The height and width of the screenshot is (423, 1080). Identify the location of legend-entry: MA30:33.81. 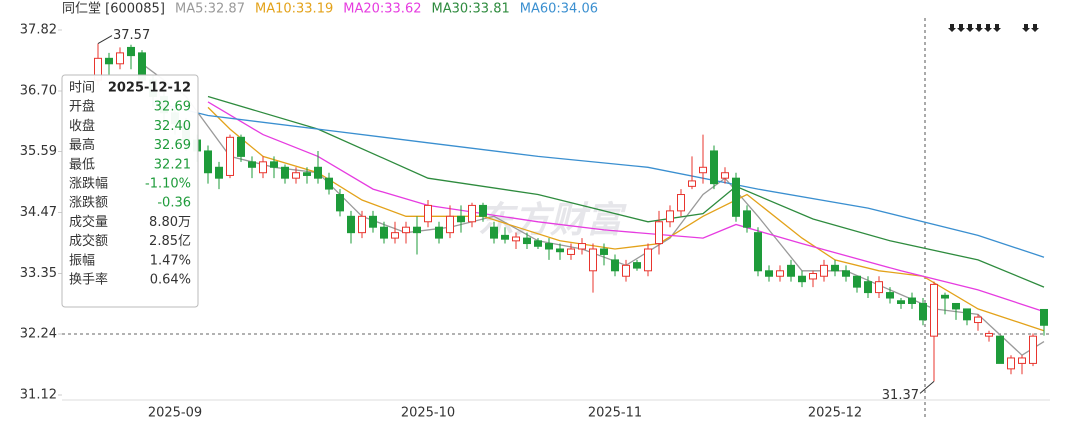
(470, 9).